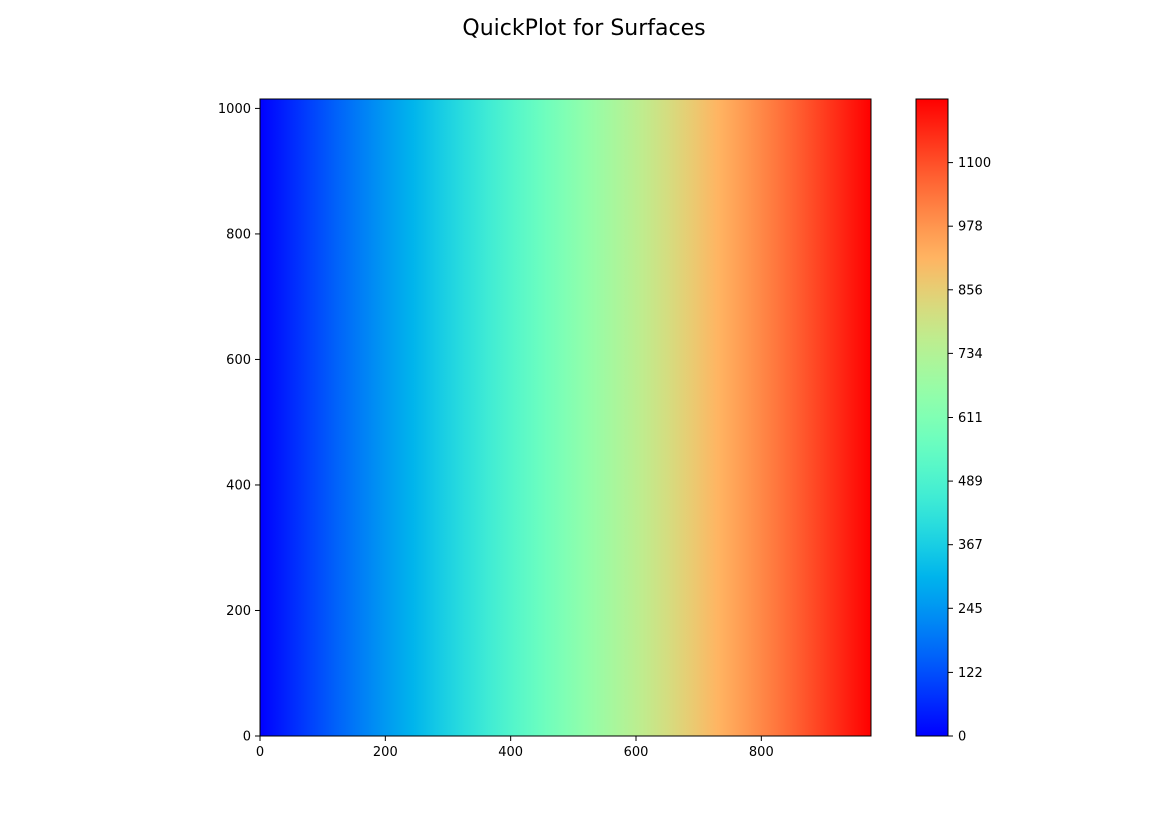 Image resolution: width=1169 pixels, height=827 pixels. I want to click on y-tick-label: 200, so click(238, 611).